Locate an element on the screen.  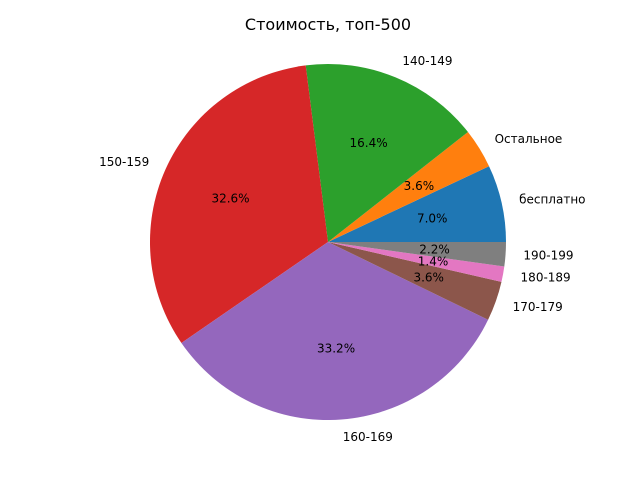
pct-label-150-159: 32.6% is located at coordinates (230, 198).